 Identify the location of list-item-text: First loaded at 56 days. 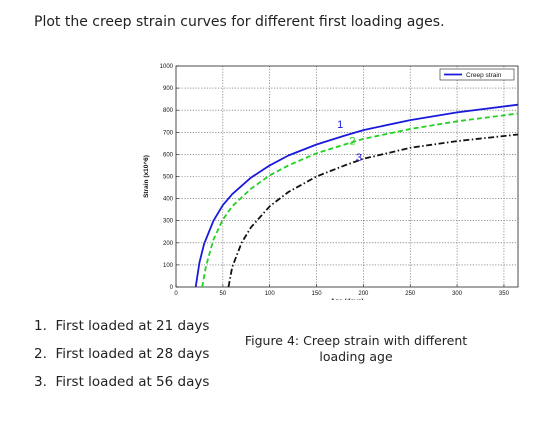
(132, 382).